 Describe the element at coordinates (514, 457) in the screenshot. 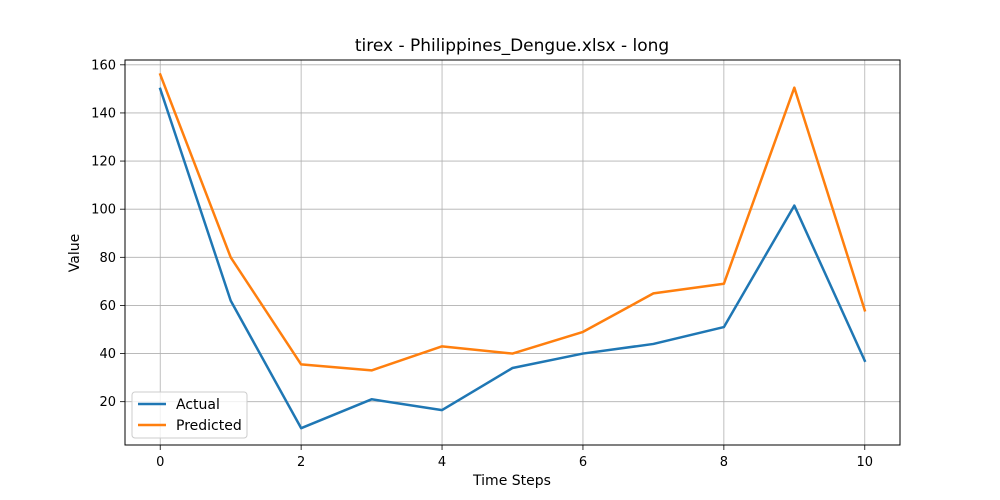

I see `x-axis: 0 2 4 6 8 10` at that location.